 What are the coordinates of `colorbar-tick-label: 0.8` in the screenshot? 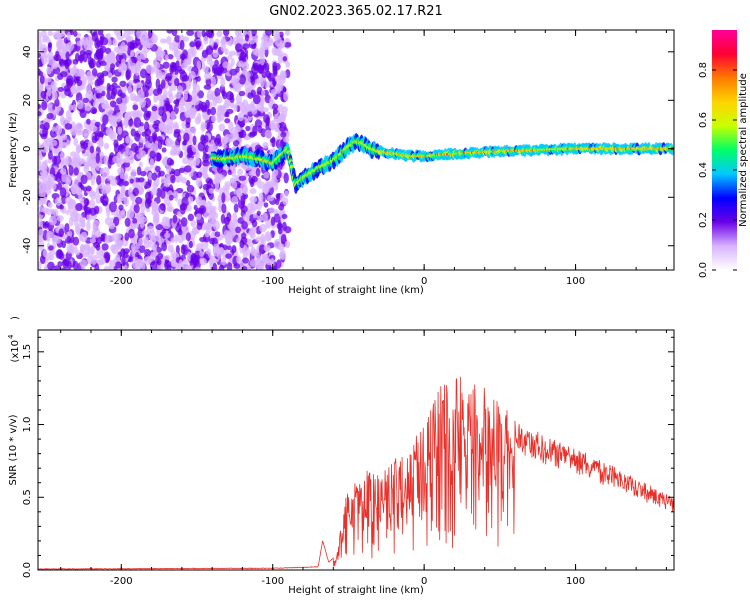 It's located at (703, 70).